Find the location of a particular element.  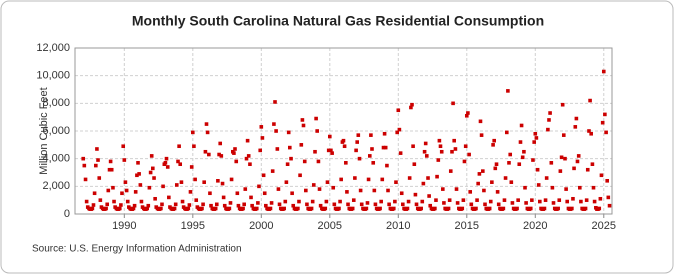

x-tick-label: 1995 is located at coordinates (193, 226).